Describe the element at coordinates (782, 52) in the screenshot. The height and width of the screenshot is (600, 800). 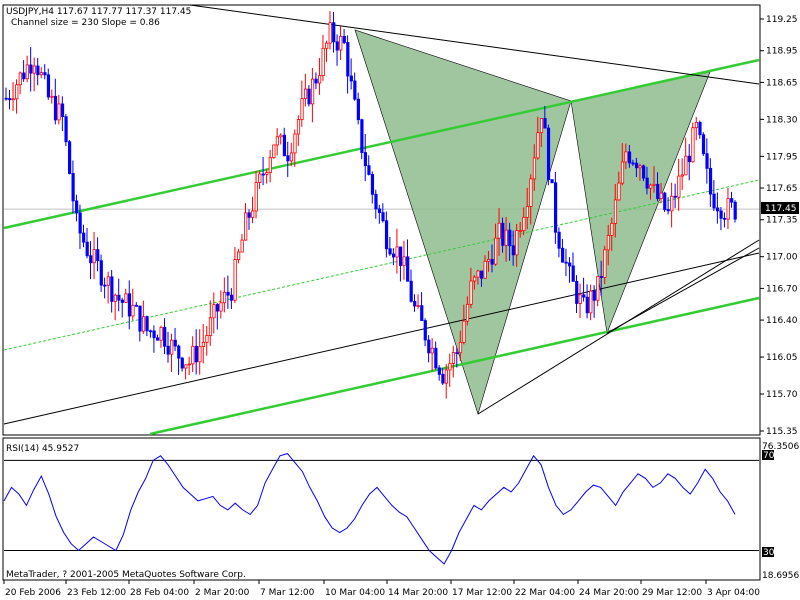
I see `price-label: 118.95` at that location.